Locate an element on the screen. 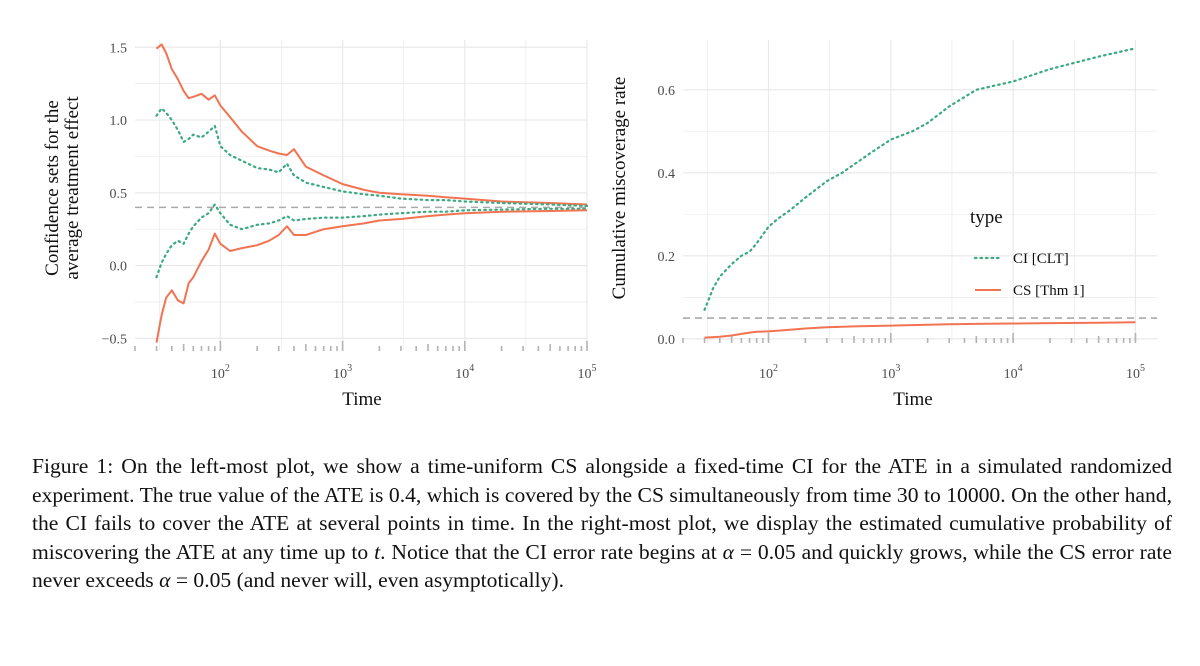 Image resolution: width=1200 pixels, height=666 pixels. left-series-cs-upper is located at coordinates (371, 124).